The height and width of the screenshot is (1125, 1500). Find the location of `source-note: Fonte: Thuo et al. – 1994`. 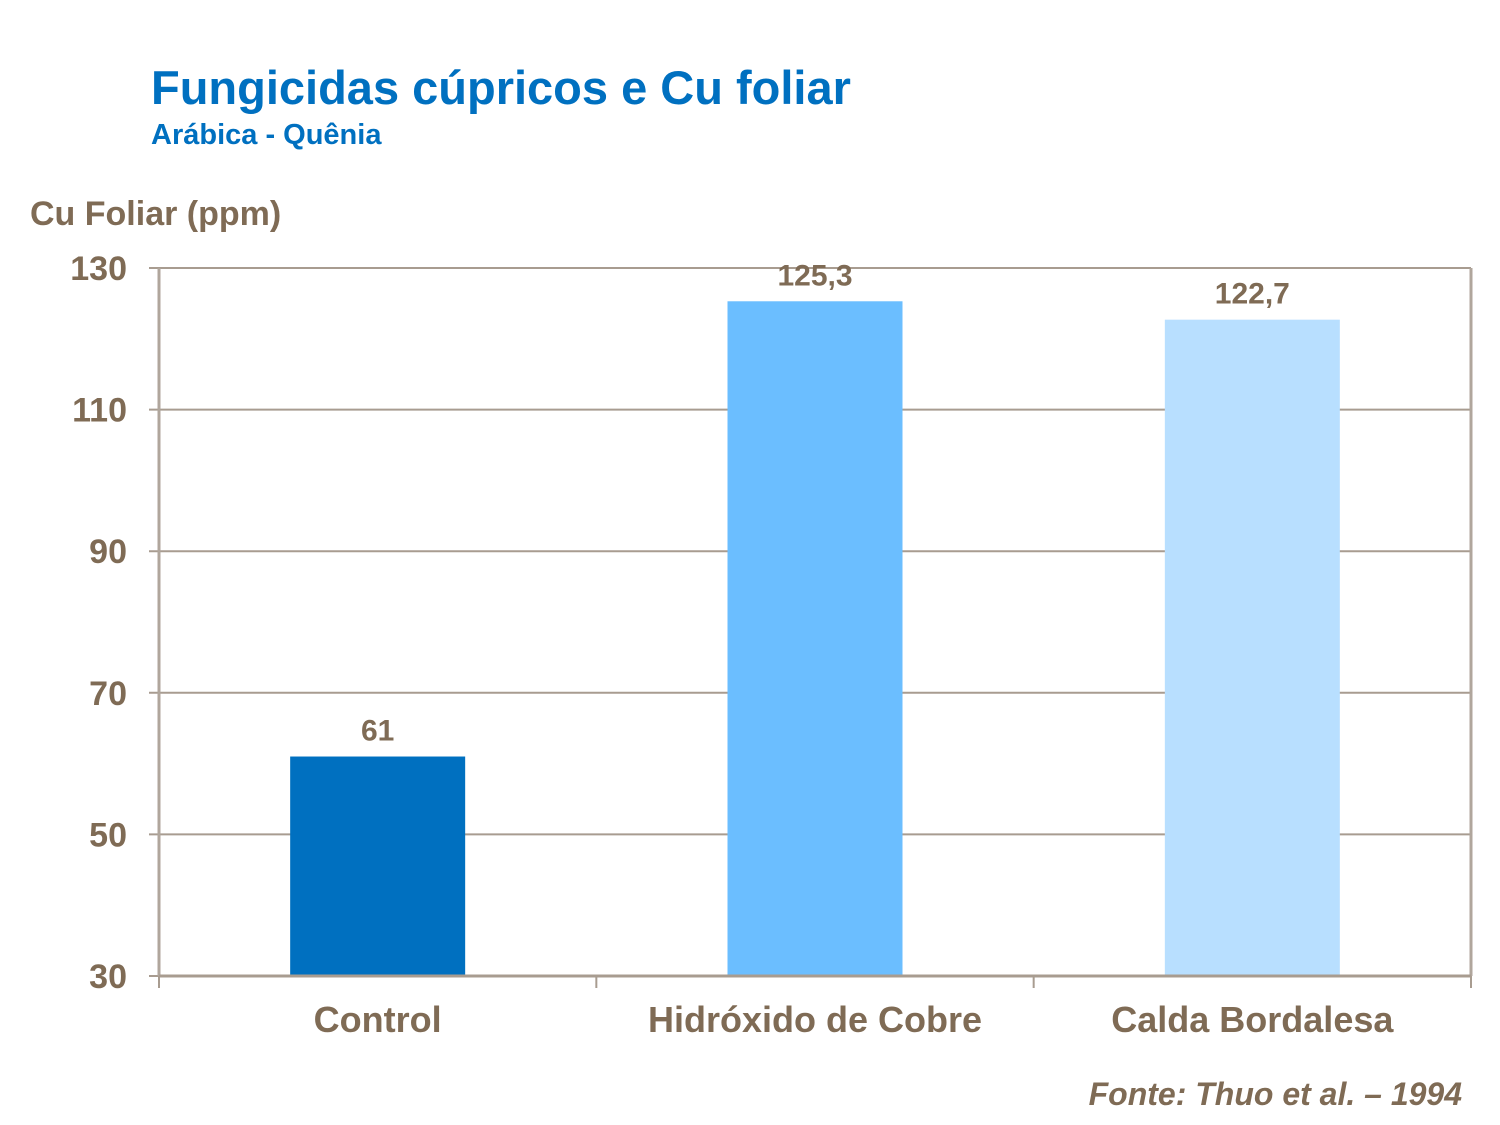

source-note: Fonte: Thuo et al. – 1994 is located at coordinates (1275, 1094).